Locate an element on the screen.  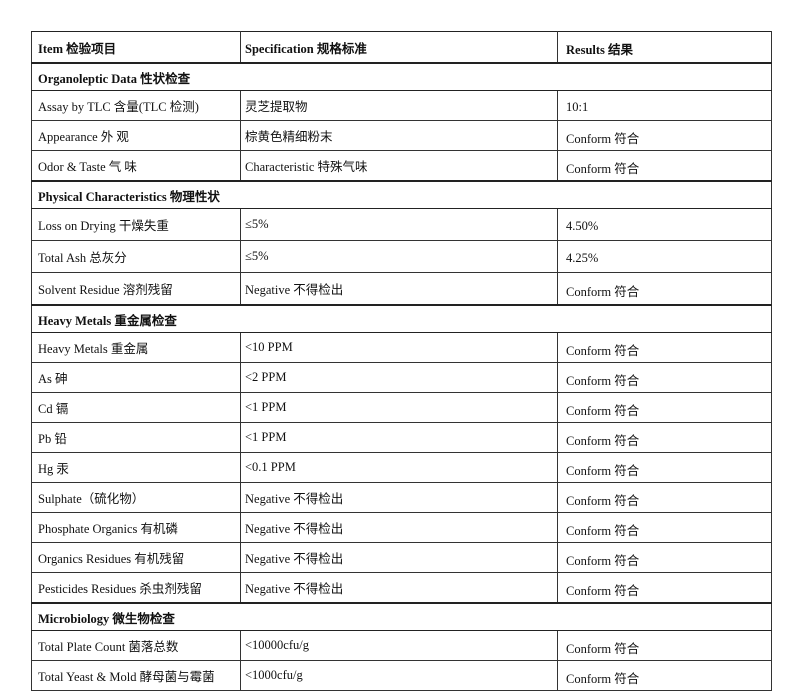
table-row: Assay by TLC 含量(TLC 检测) 灵芝提取物 10:1 is located at coordinates (401, 105).